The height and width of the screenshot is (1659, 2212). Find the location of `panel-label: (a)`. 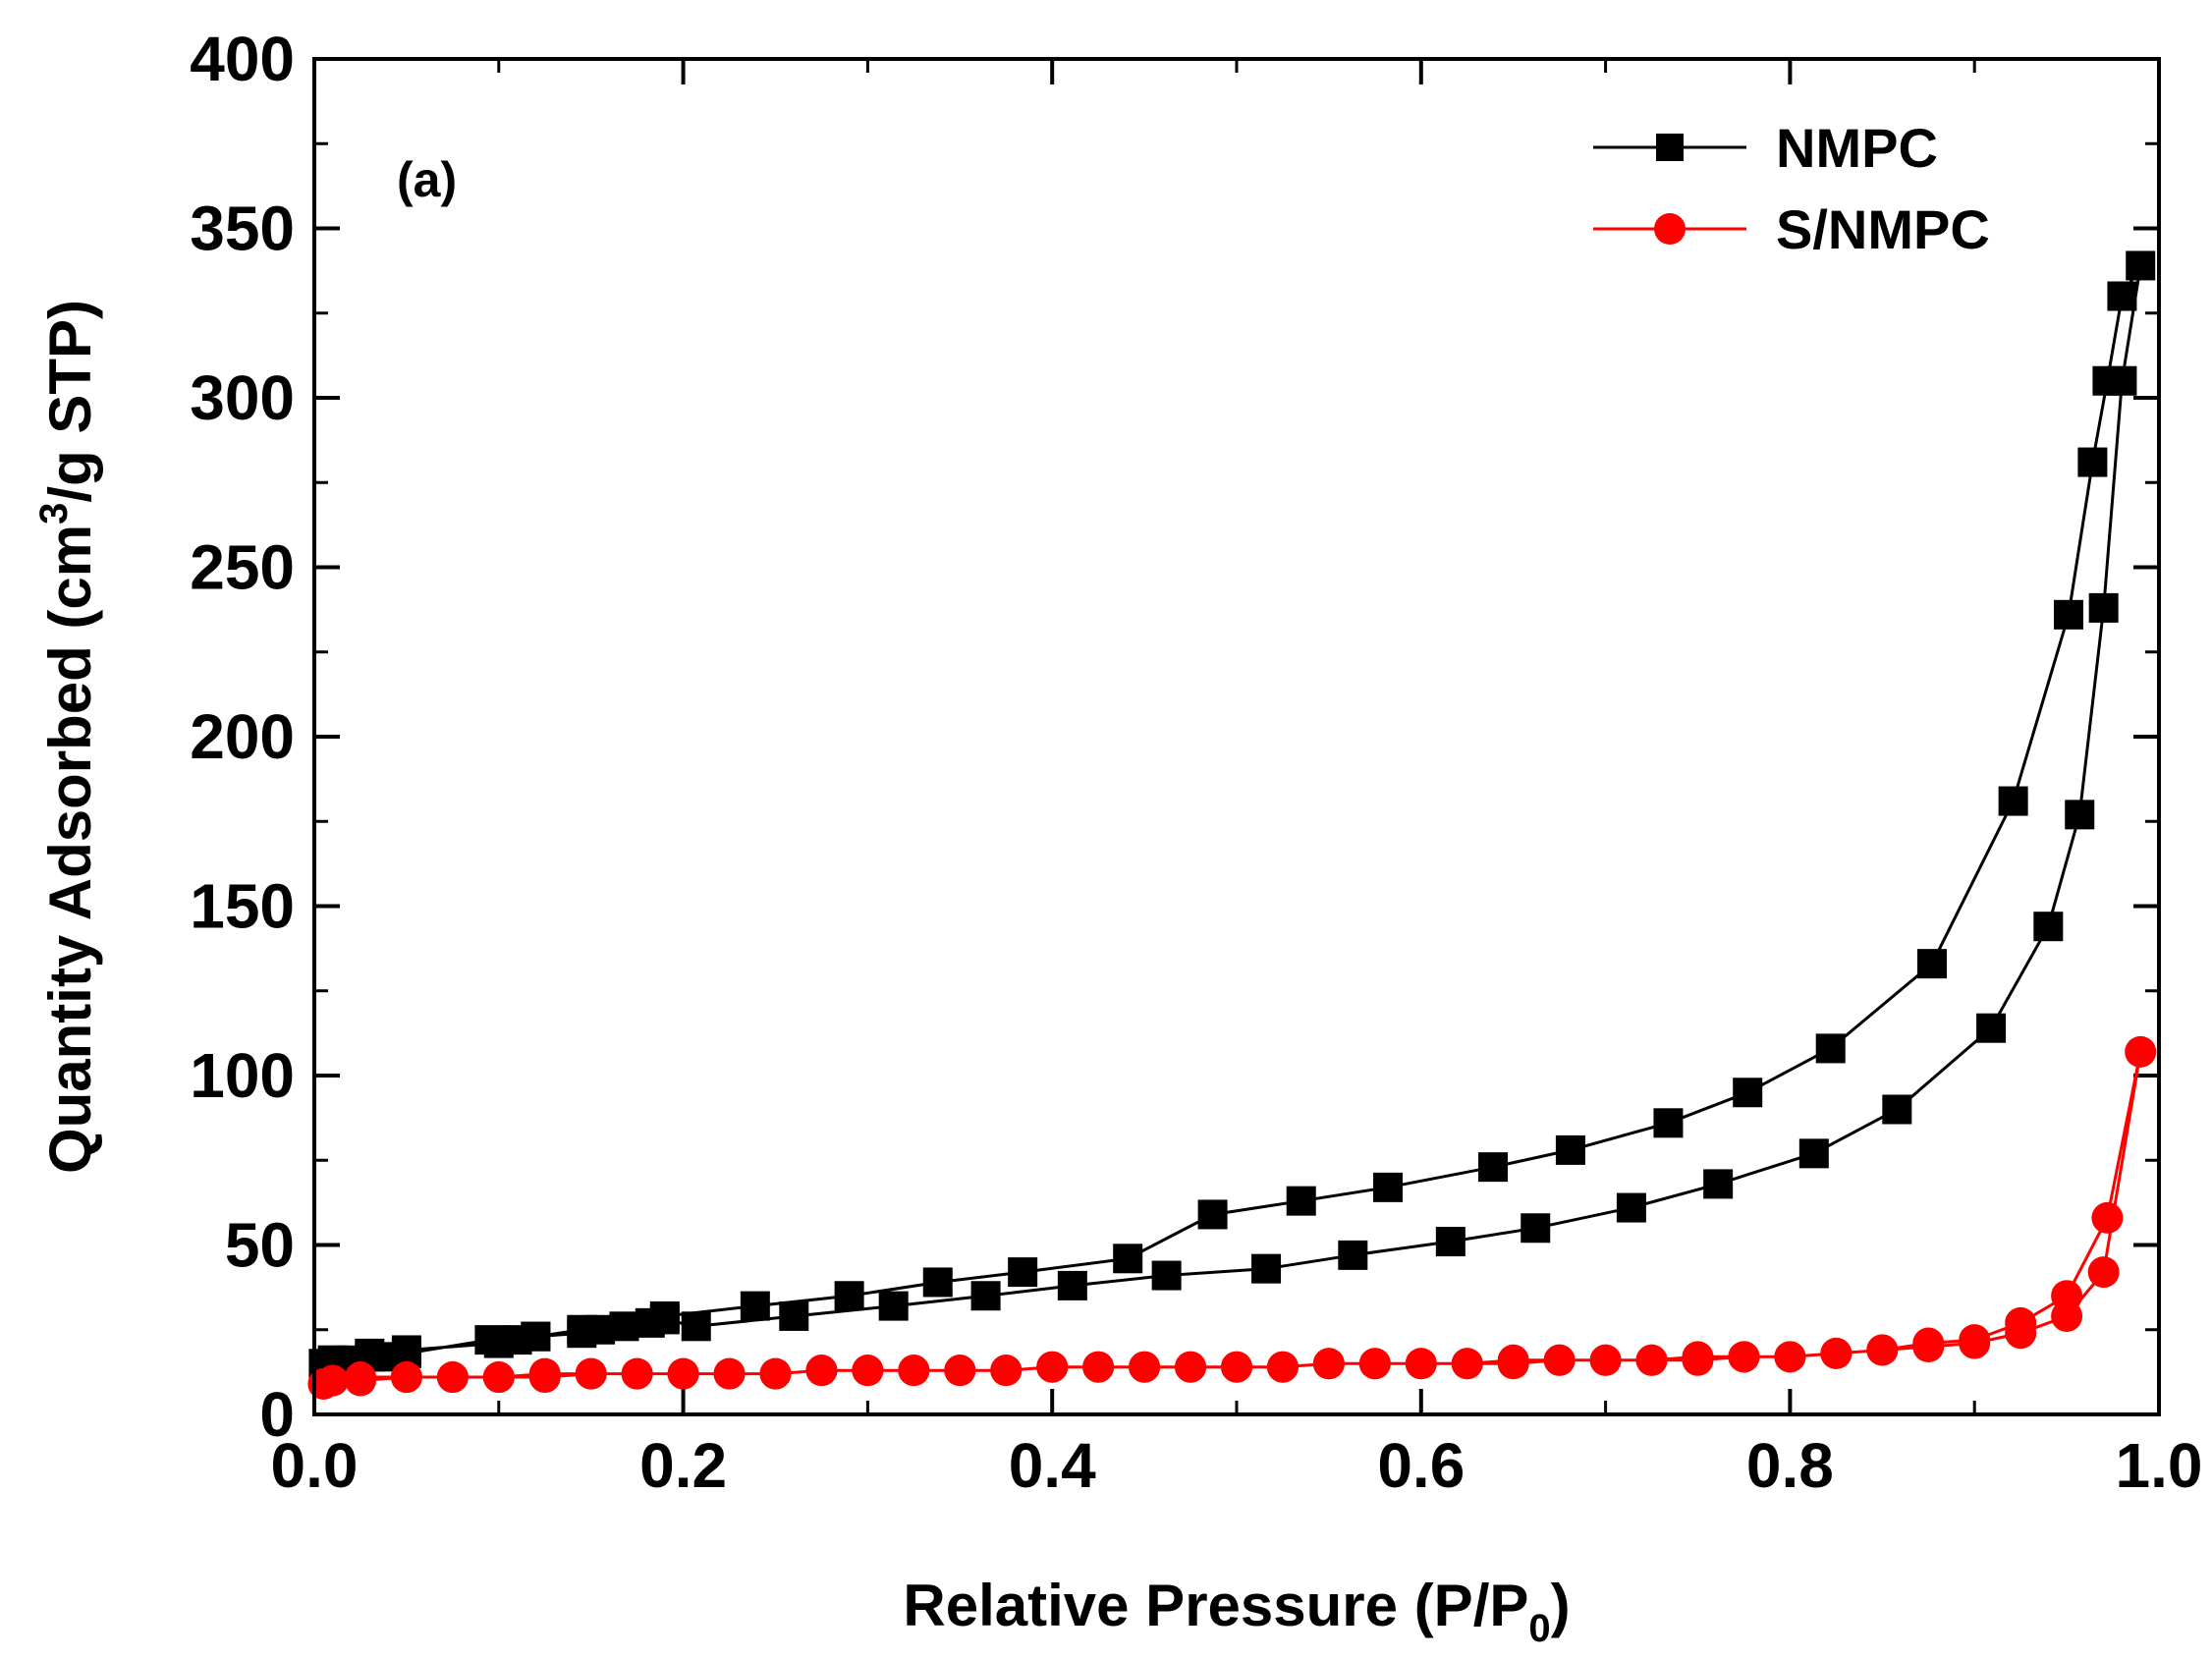

panel-label: (a) is located at coordinates (427, 179).